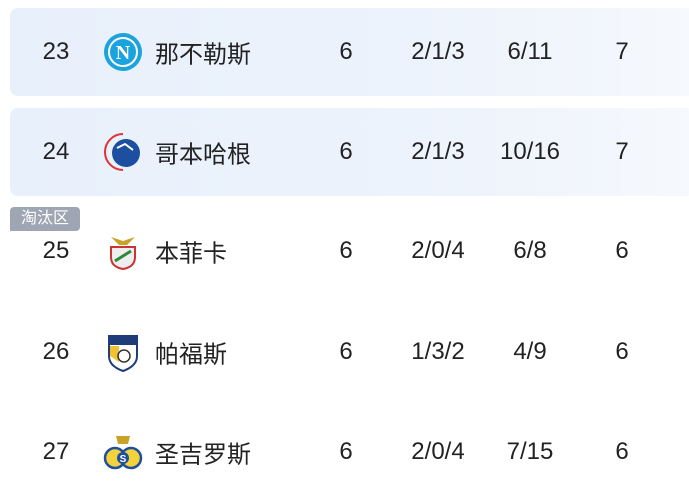 The width and height of the screenshot is (689, 500). I want to click on relegation-zone-badge: 淘汰区, so click(45, 219).